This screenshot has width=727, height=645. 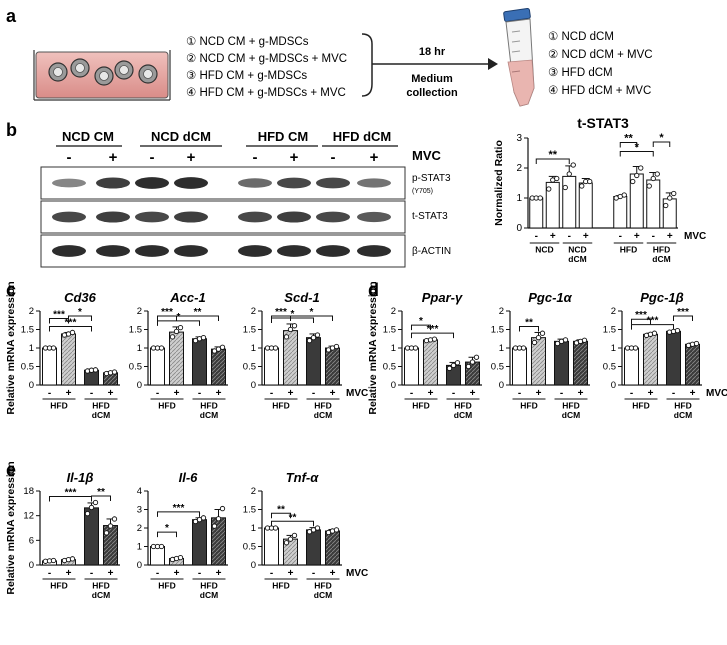 I want to click on output-4: ④ HFD dCM + MVC, so click(x=599, y=91).